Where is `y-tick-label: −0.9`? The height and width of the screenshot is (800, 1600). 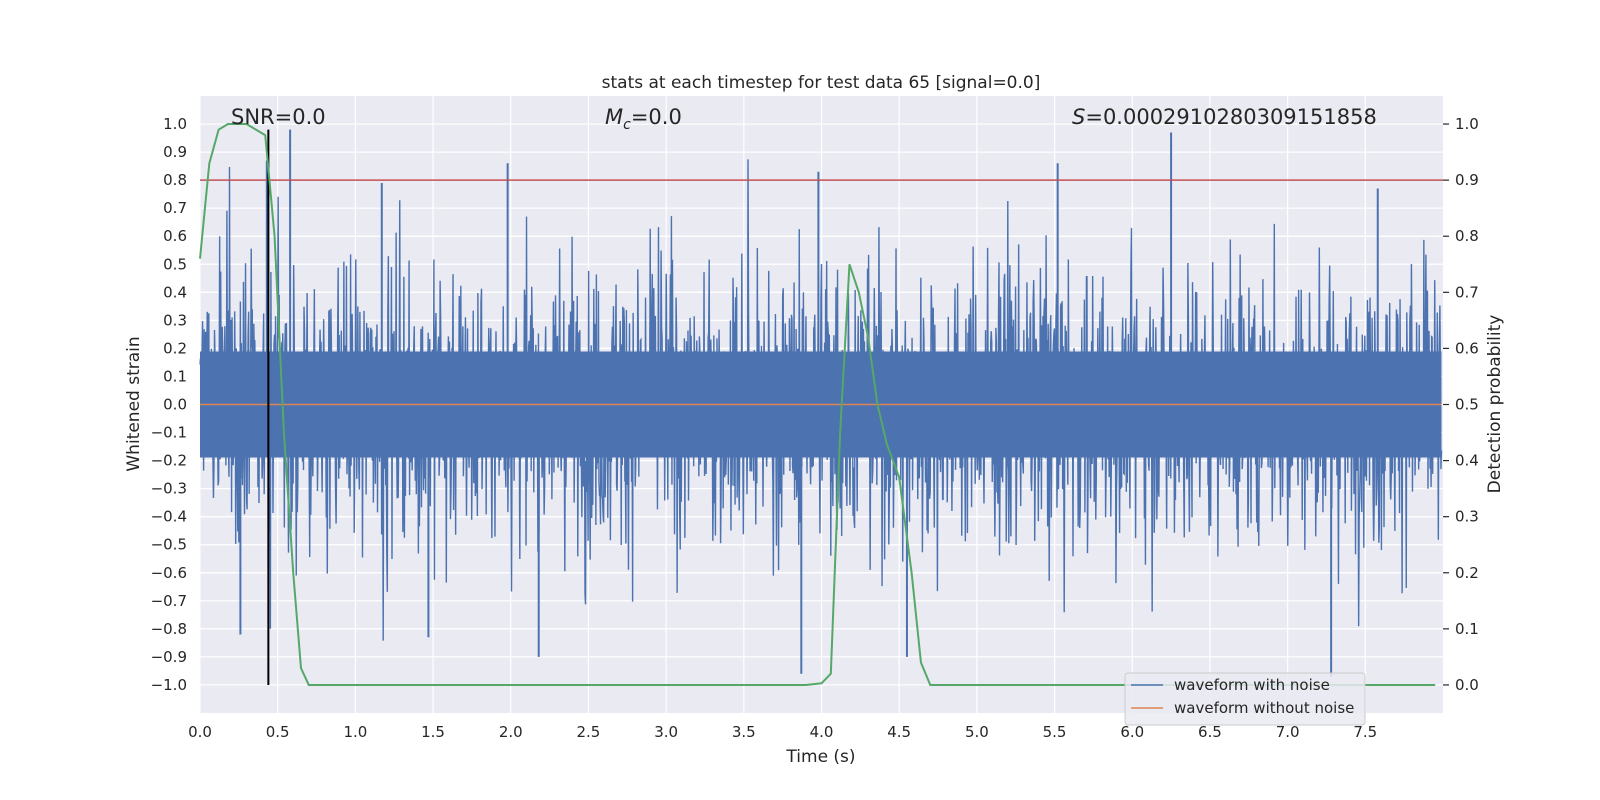
y-tick-label: −0.9 is located at coordinates (169, 657).